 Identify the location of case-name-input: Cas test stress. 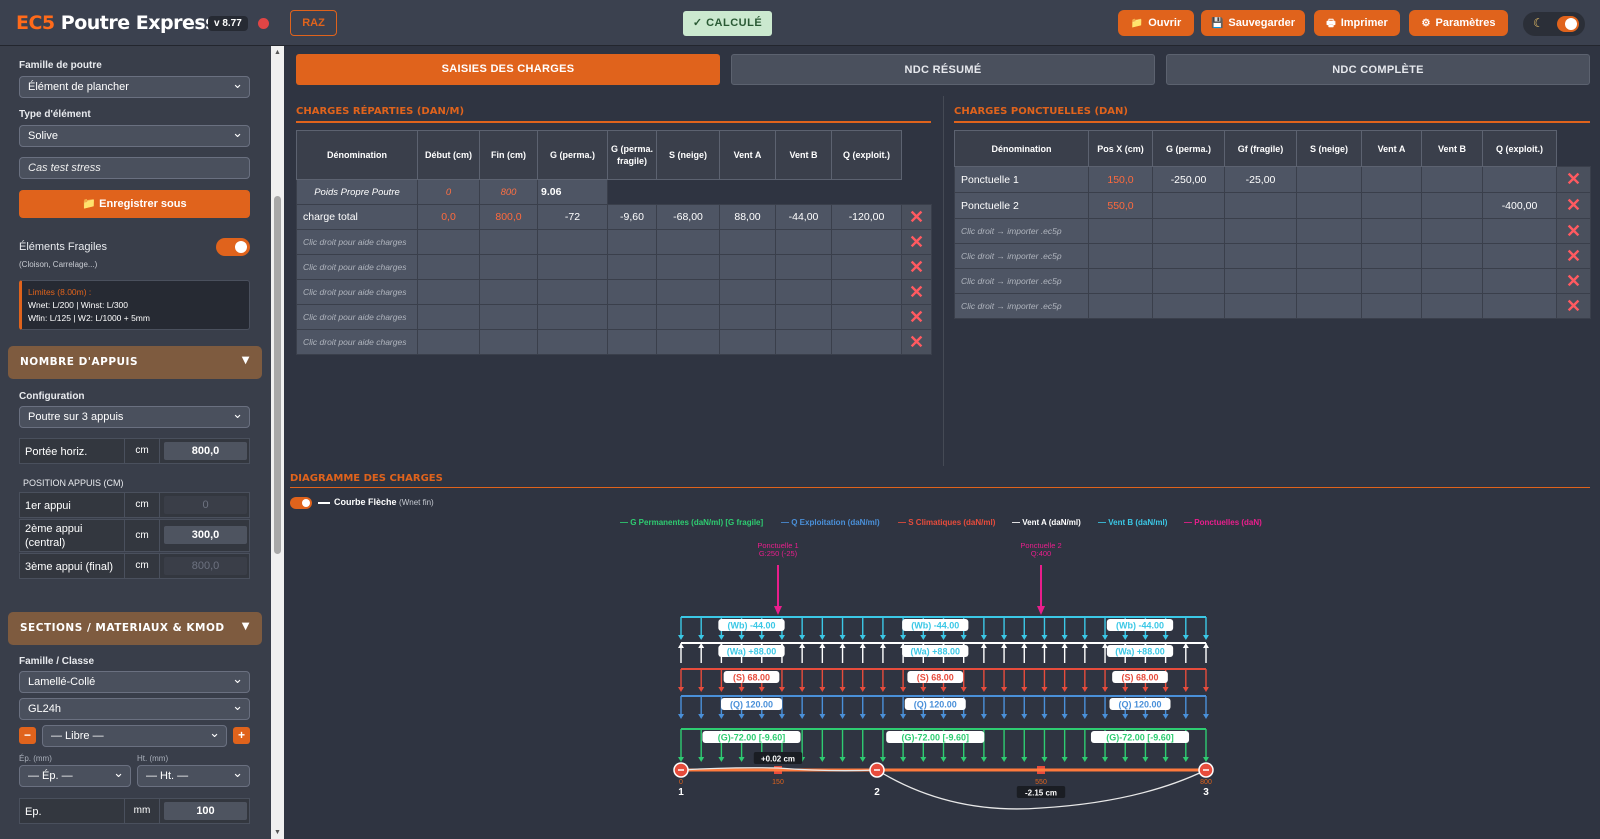
(134, 168).